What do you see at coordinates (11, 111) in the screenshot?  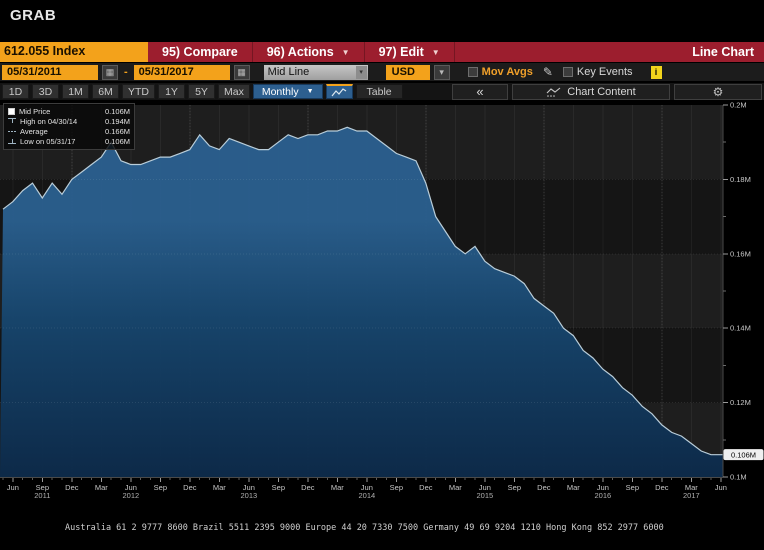 I see `series-marker-icon` at bounding box center [11, 111].